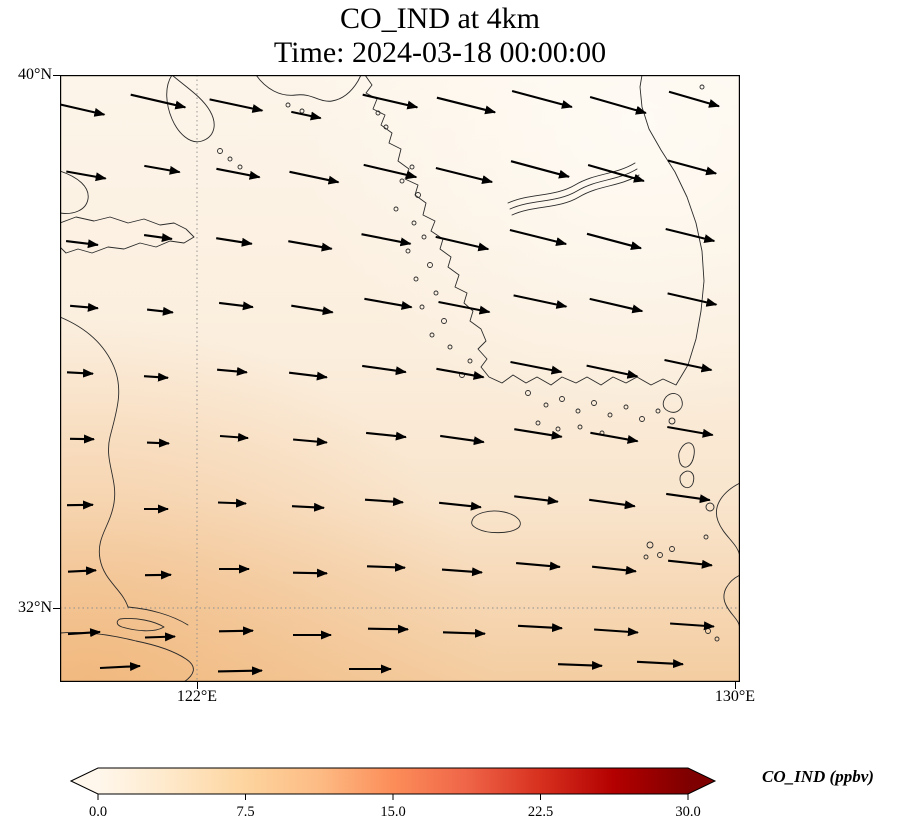  What do you see at coordinates (35, 607) in the screenshot?
I see `ytick-label-32n: 32°N` at bounding box center [35, 607].